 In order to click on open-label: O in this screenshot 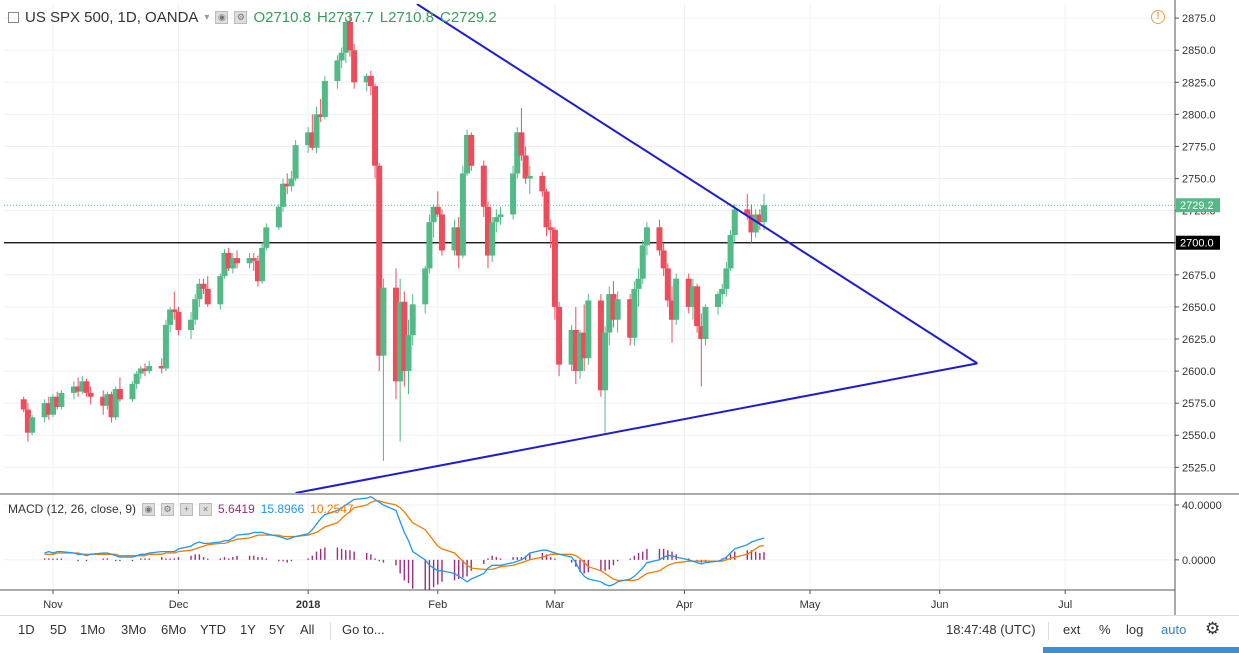, I will do `click(259, 17)`.